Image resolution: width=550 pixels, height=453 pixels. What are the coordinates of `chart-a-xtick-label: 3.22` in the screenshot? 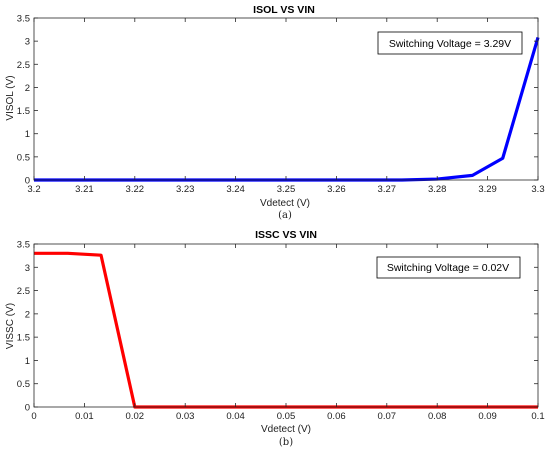 It's located at (135, 189).